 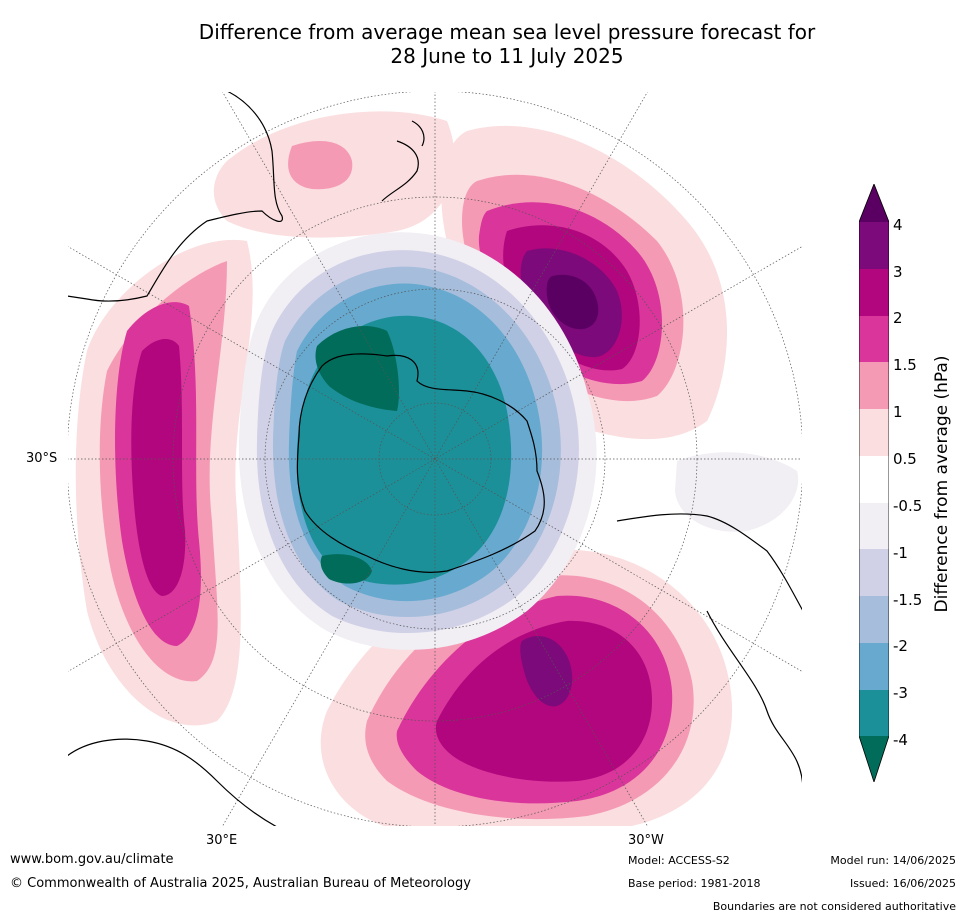 What do you see at coordinates (893, 860) in the screenshot?
I see `model-run-text: Model run: 14/06/2025` at bounding box center [893, 860].